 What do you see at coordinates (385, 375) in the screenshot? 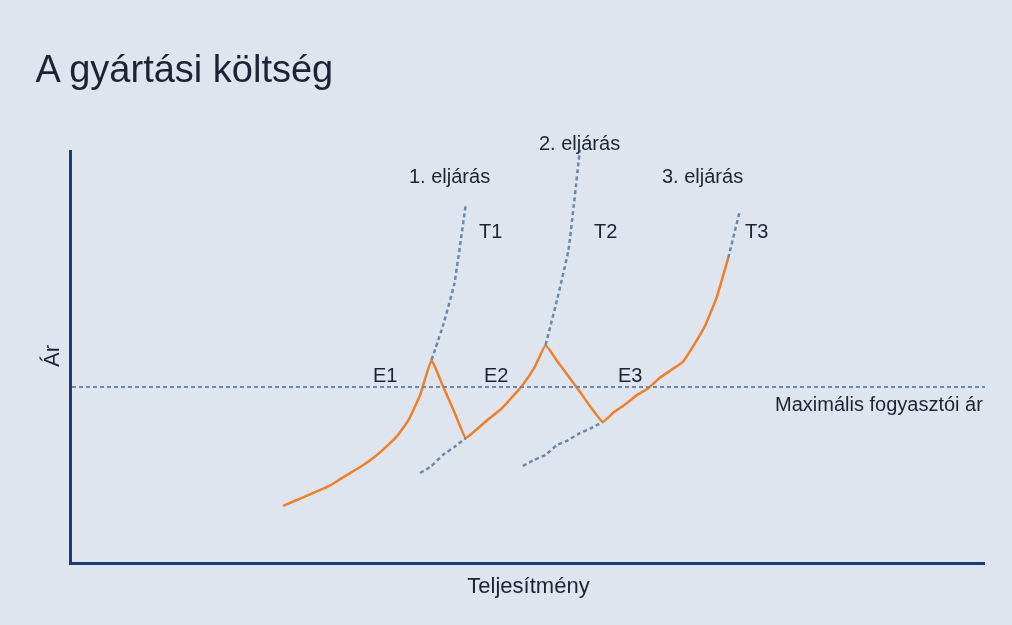
I see `annotation: E1` at bounding box center [385, 375].